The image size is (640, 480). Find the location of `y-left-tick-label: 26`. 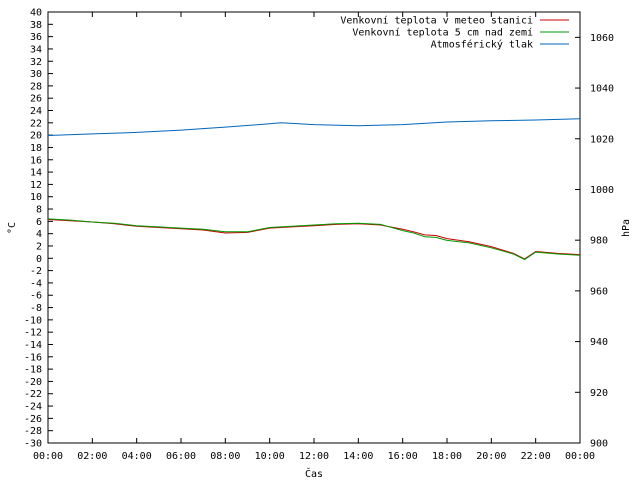

y-left-tick-label: 26 is located at coordinates (36, 99).